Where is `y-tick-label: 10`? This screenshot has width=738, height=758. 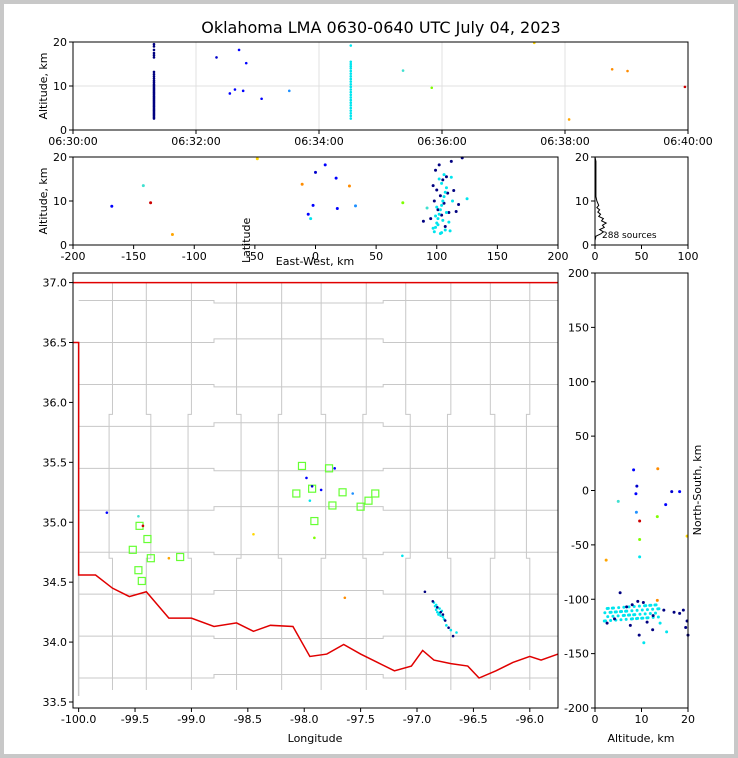
y-tick-label: 10 is located at coordinates (60, 86).